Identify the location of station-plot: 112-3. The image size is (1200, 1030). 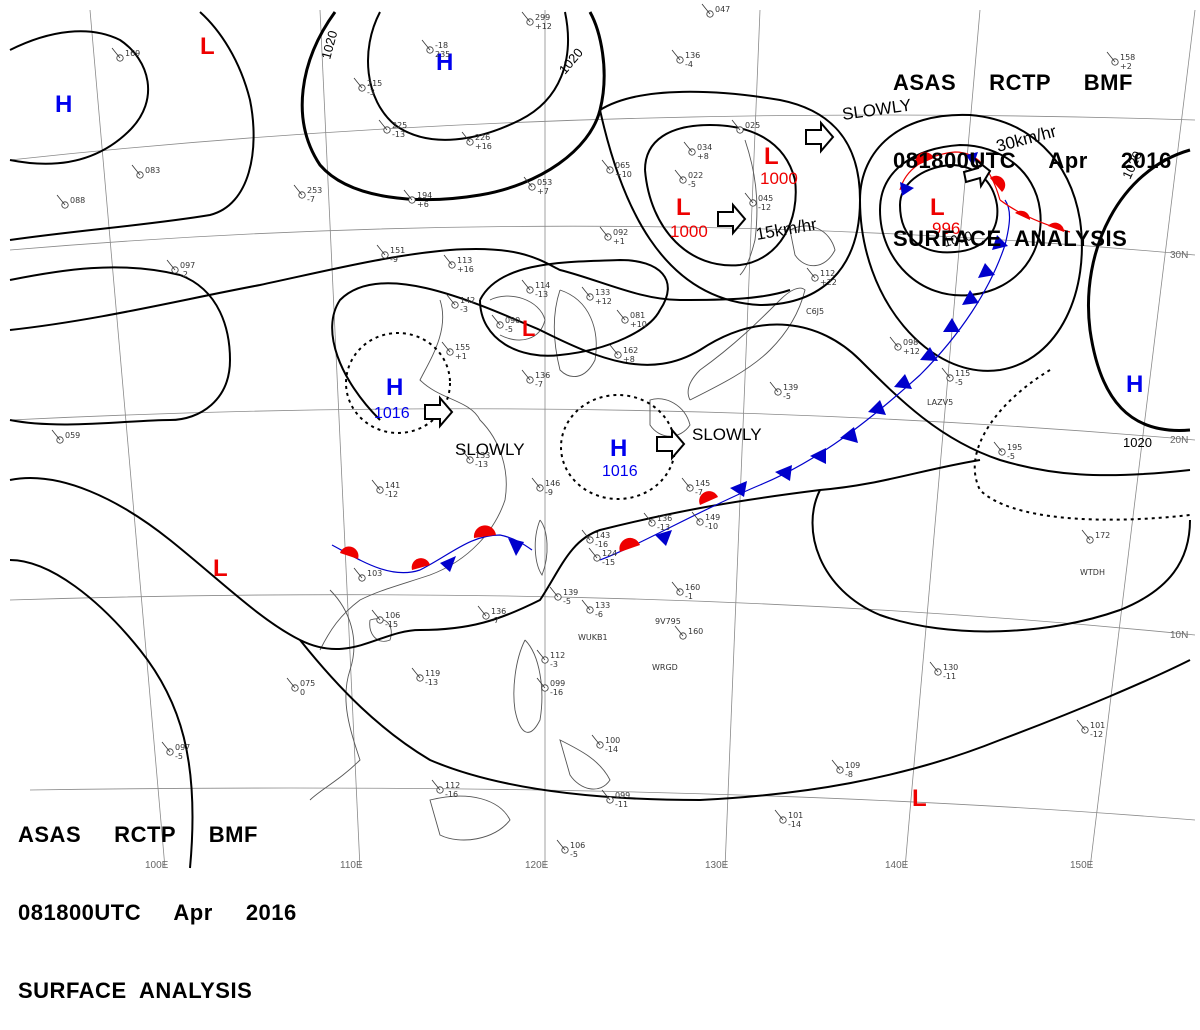
(550, 659).